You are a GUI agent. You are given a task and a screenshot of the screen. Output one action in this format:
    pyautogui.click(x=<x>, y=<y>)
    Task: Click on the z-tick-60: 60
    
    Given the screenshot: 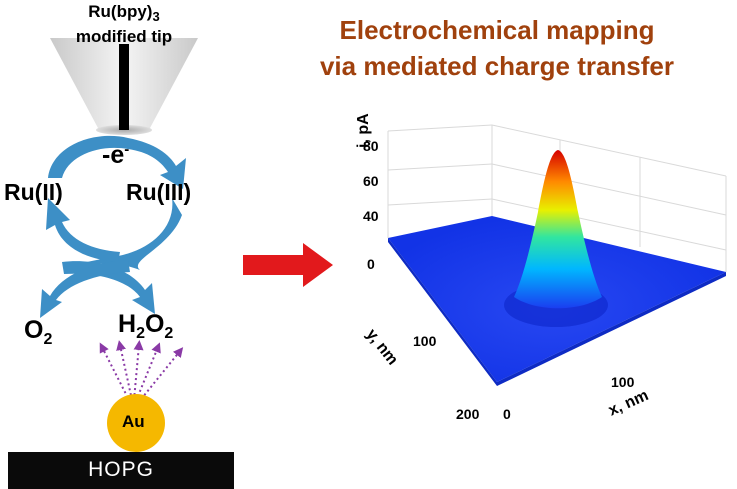 What is the action you would take?
    pyautogui.click(x=371, y=181)
    